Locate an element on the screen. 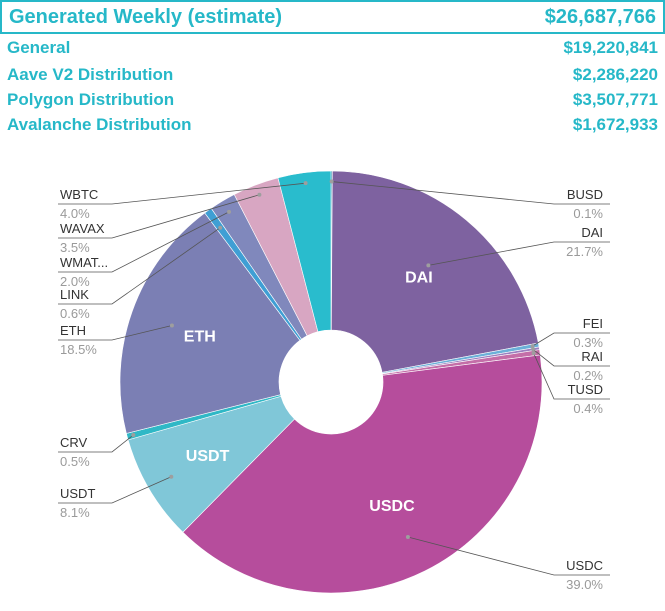 The image size is (665, 611). slice-percent-crv: 0.5% is located at coordinates (75, 461).